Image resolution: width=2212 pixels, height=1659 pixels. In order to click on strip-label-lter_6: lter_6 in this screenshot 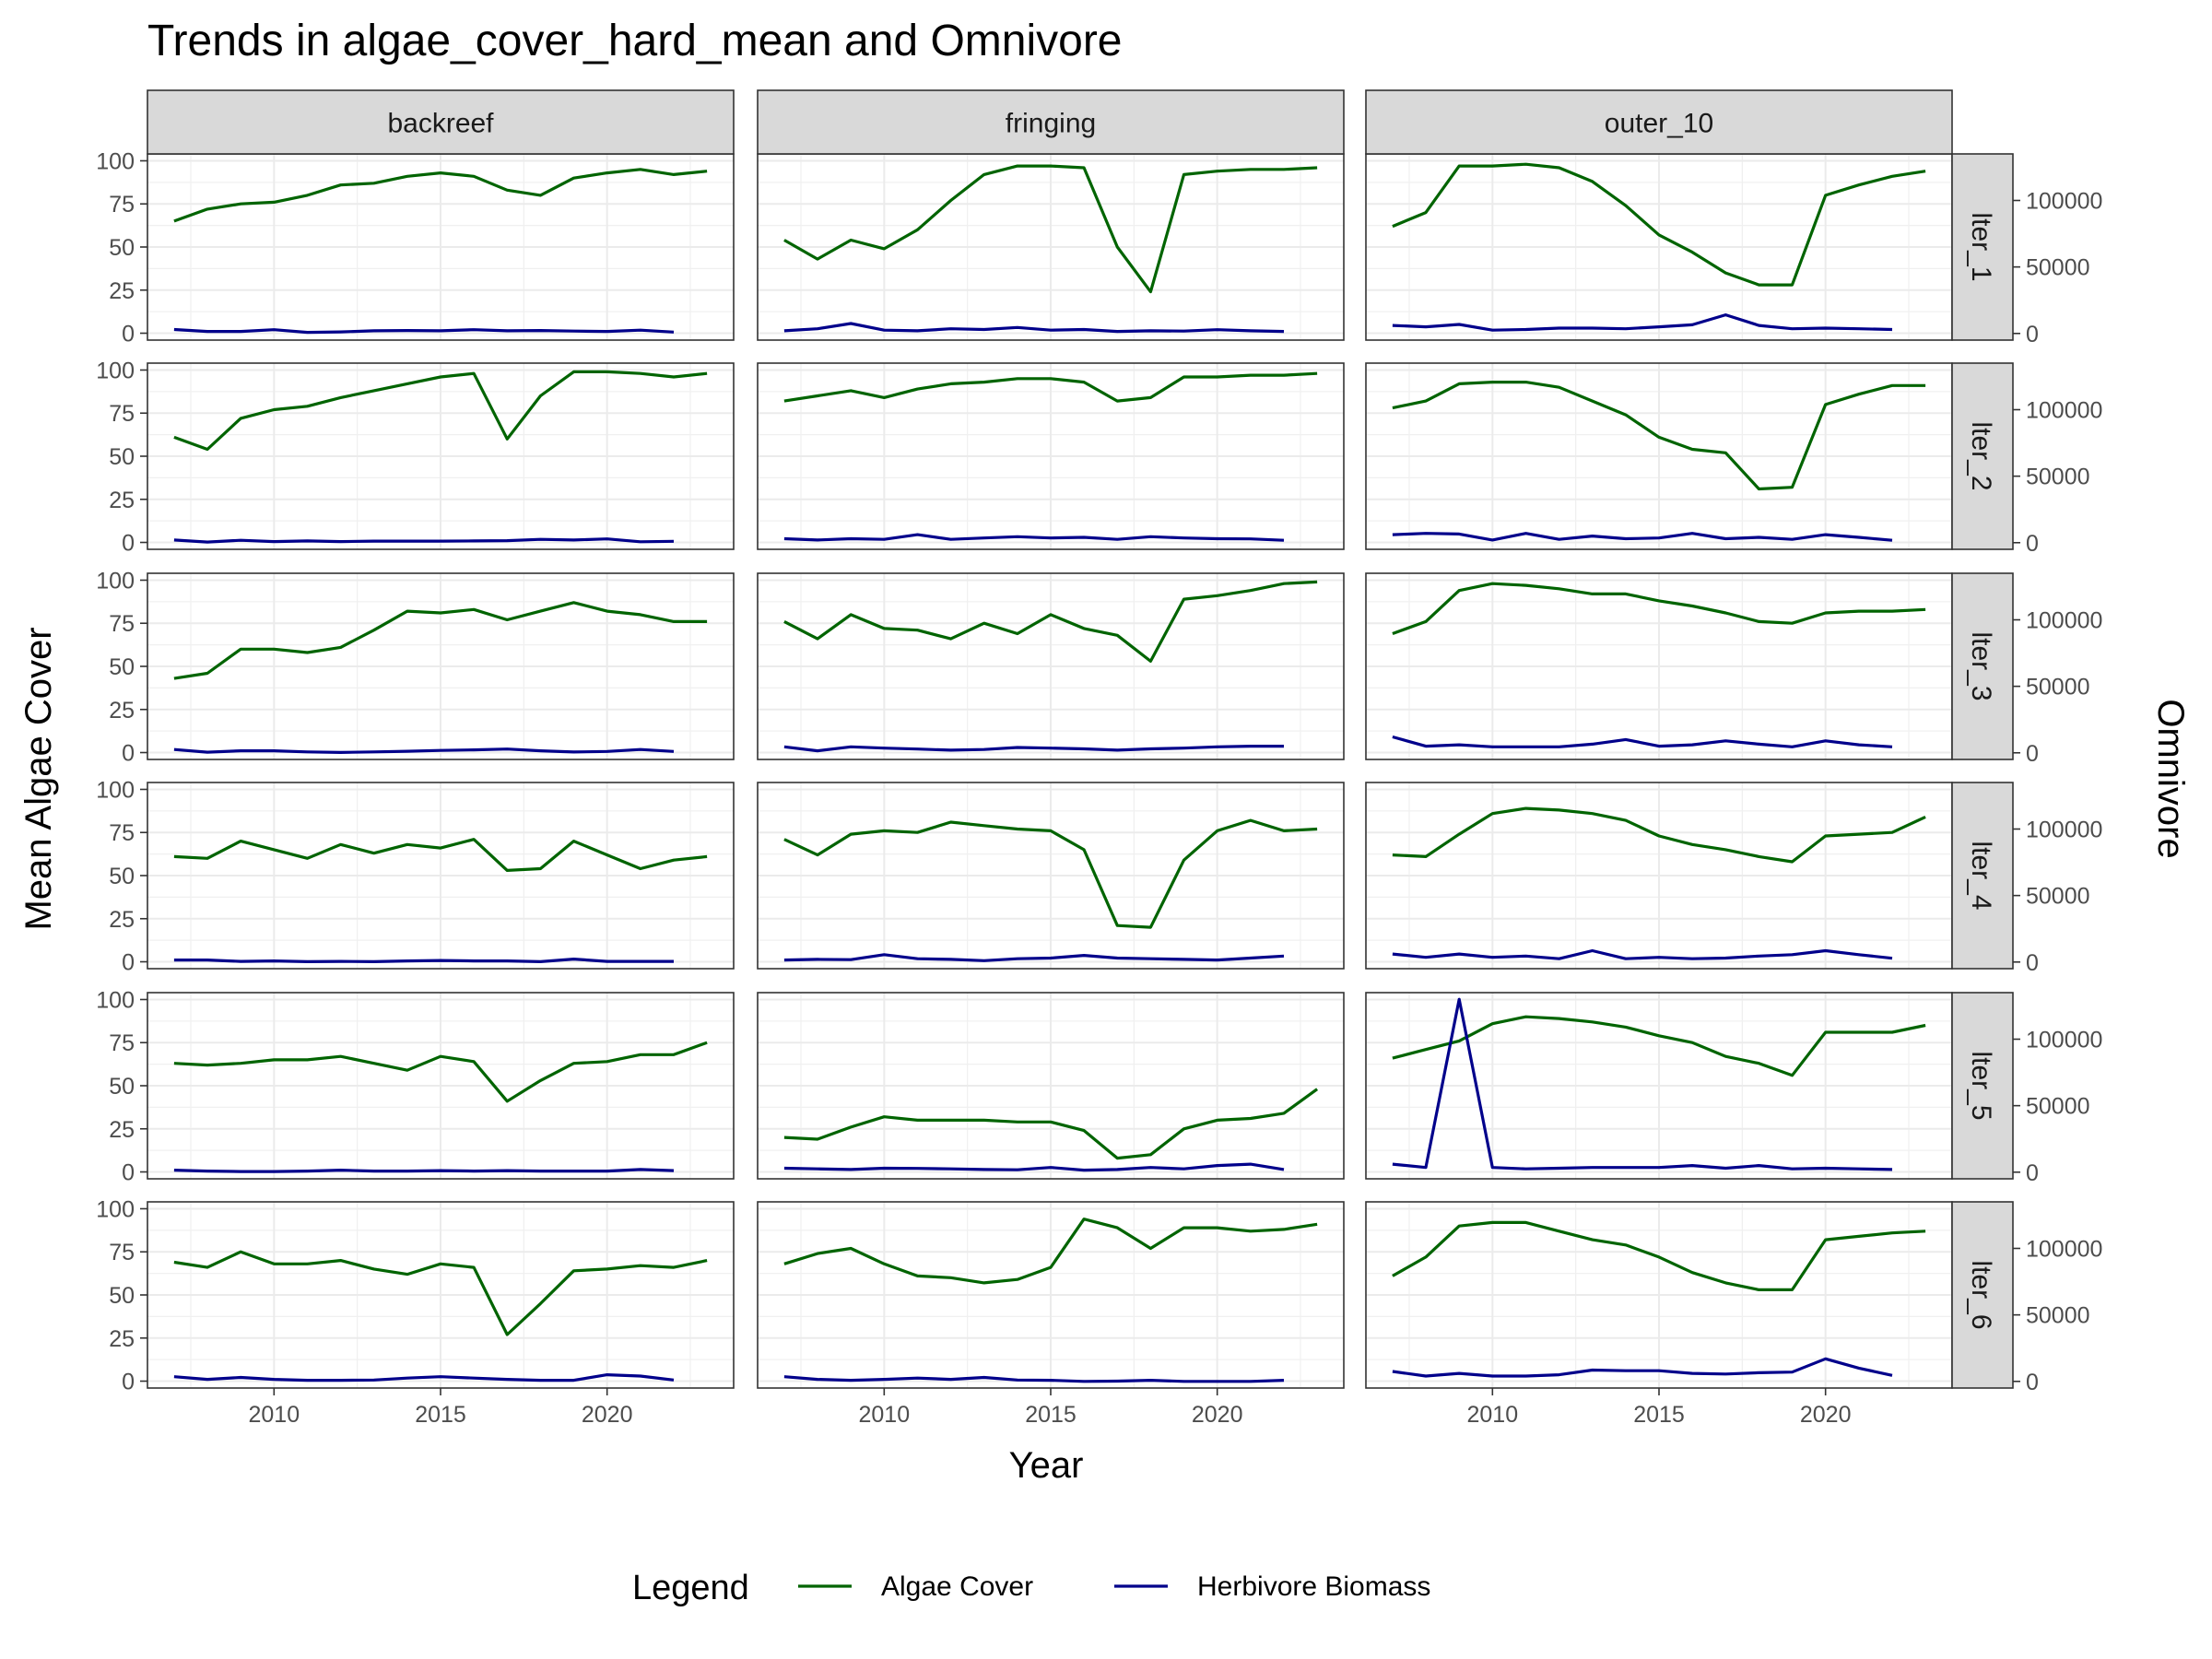, I will do `click(1981, 1294)`.